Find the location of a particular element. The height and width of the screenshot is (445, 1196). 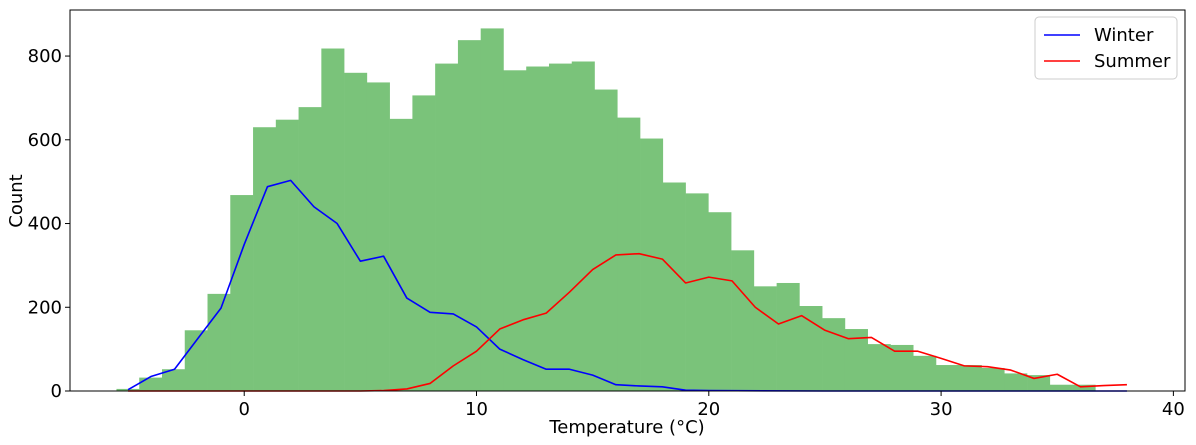

y-tick-label: 600 is located at coordinates (45, 140).